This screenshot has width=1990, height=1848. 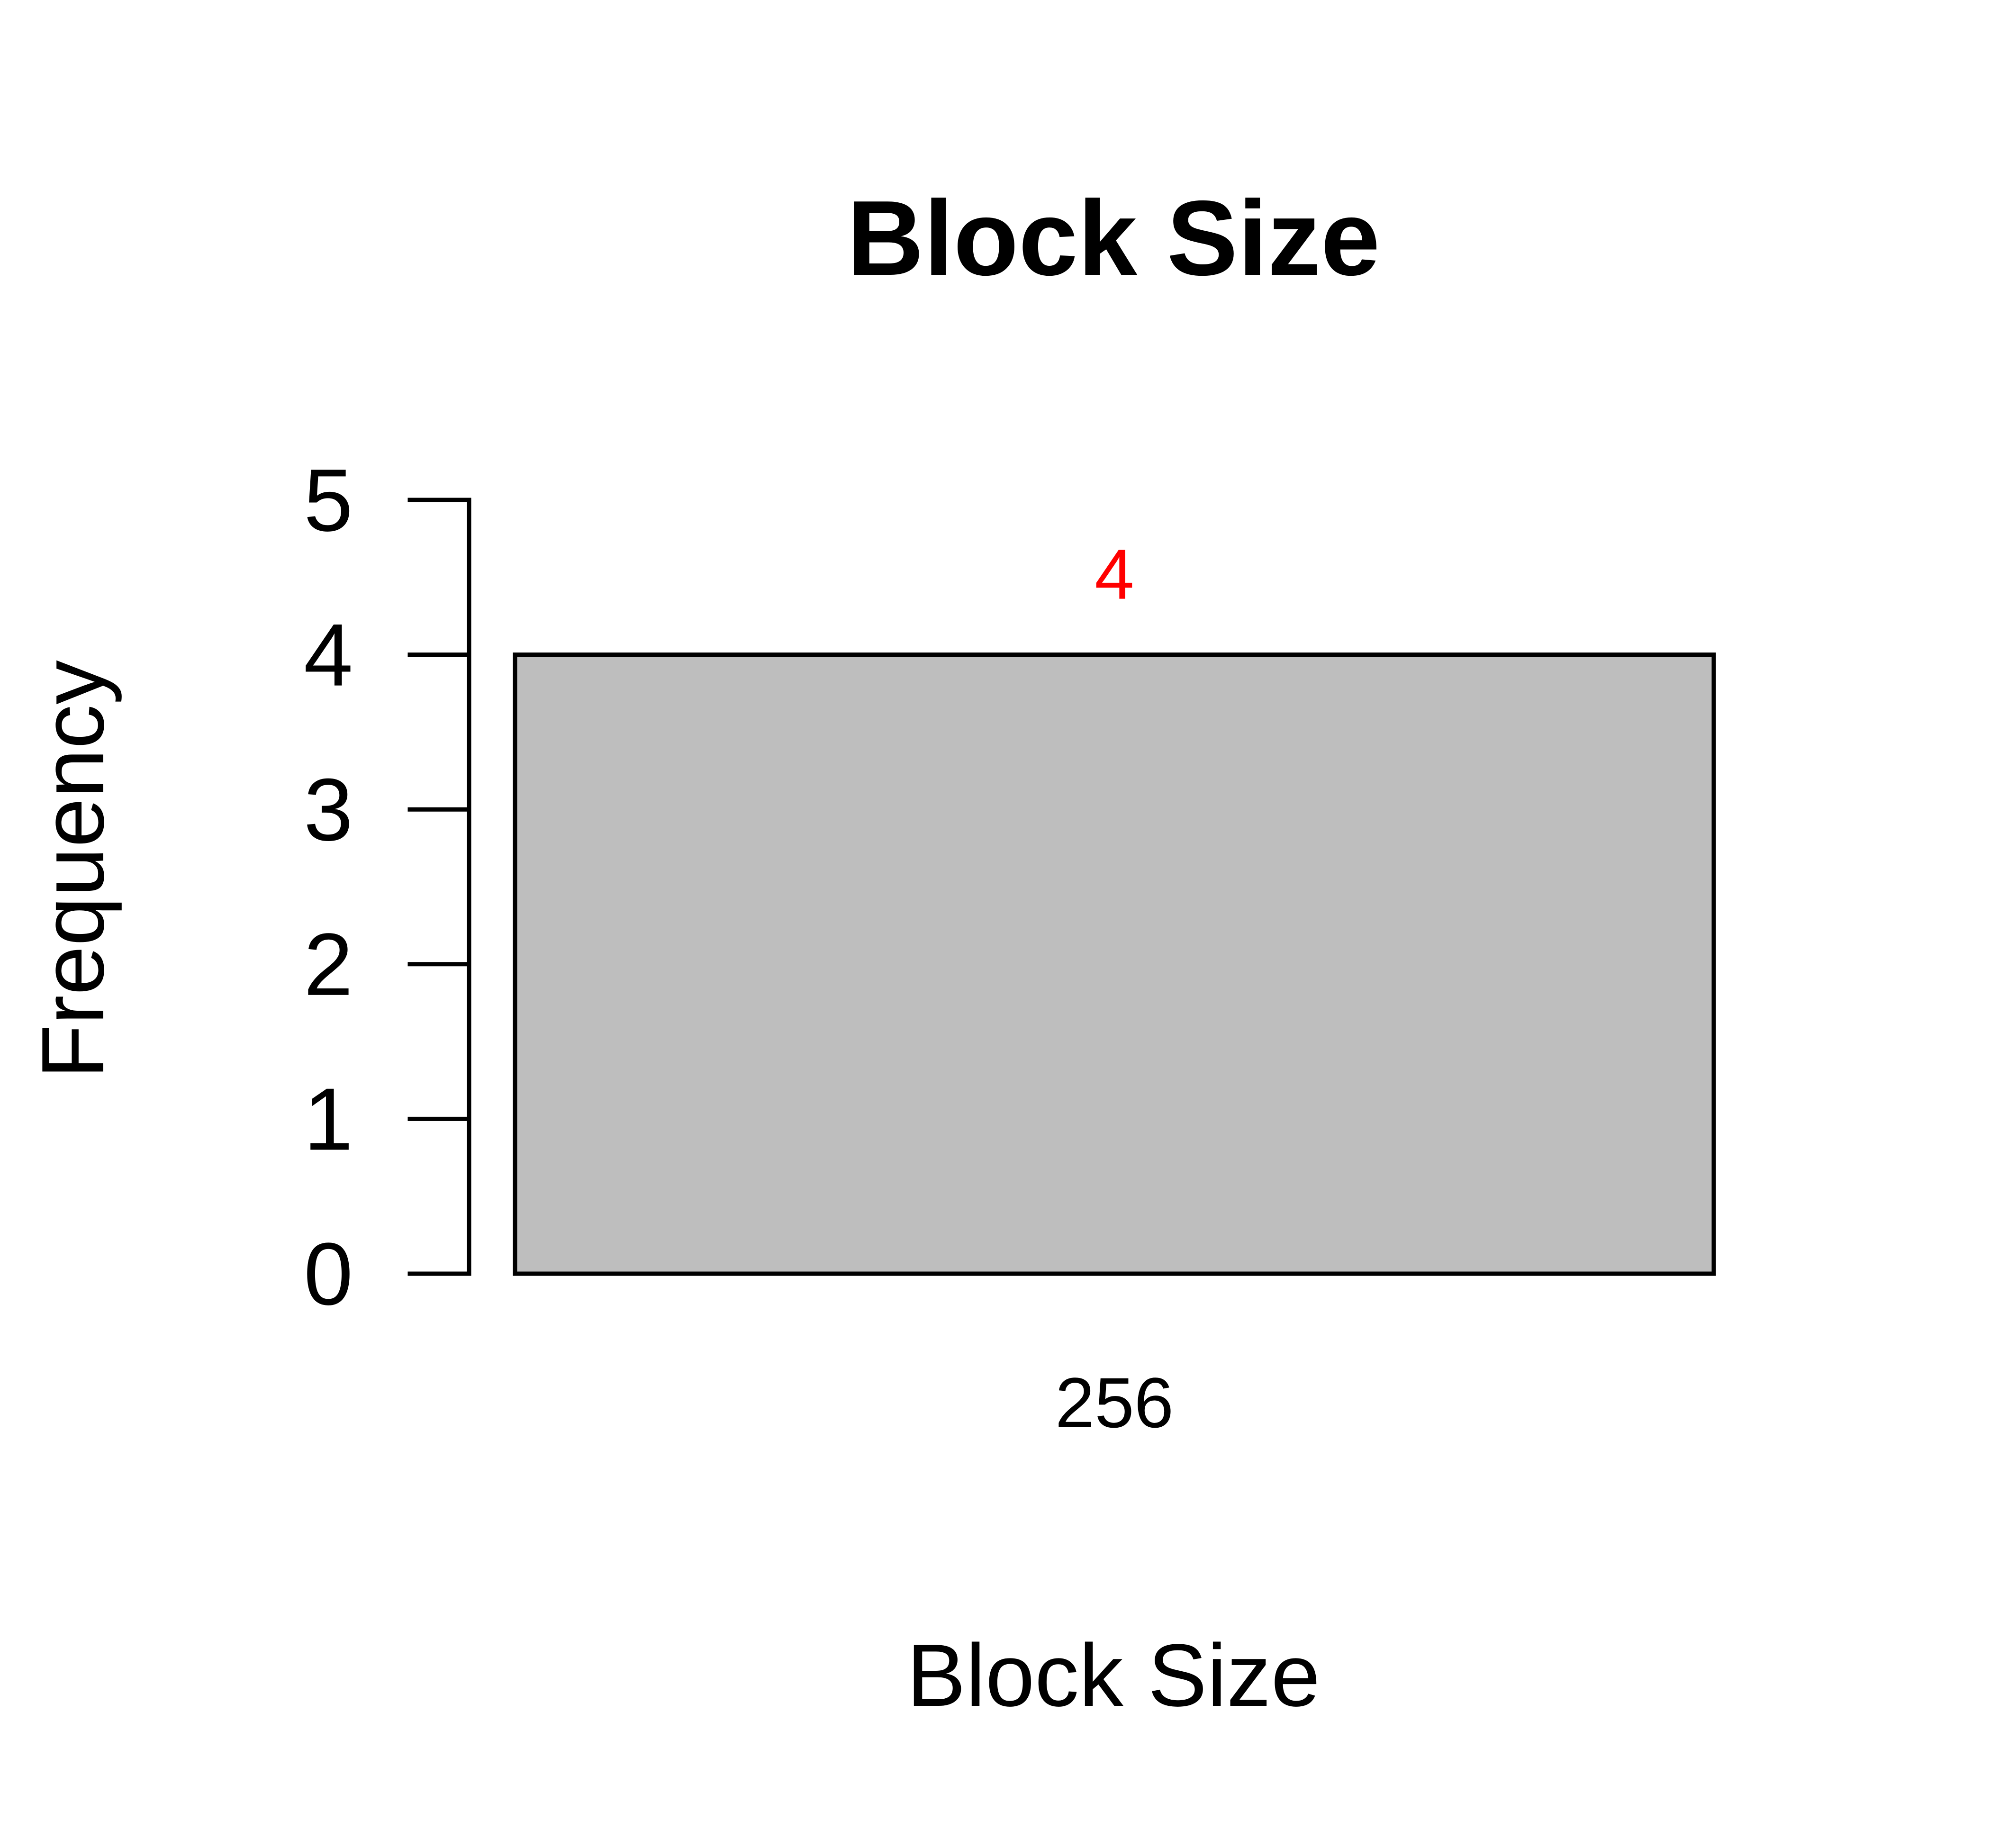 I want to click on chart-title: Block Size, so click(x=1113, y=238).